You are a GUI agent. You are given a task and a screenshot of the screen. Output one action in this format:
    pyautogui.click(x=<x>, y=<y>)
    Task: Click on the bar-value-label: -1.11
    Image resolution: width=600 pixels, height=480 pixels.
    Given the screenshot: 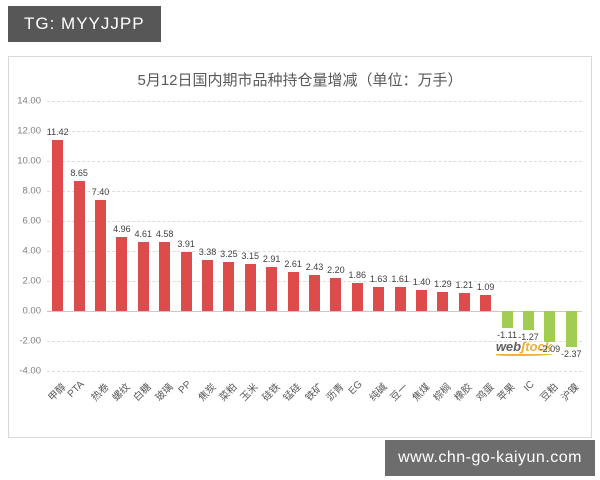 What is the action you would take?
    pyautogui.click(x=507, y=334)
    